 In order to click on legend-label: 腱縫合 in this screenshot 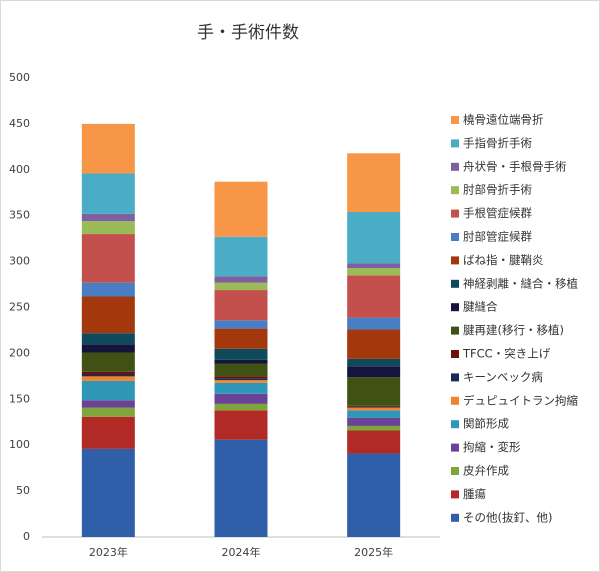, I will do `click(480, 307)`.